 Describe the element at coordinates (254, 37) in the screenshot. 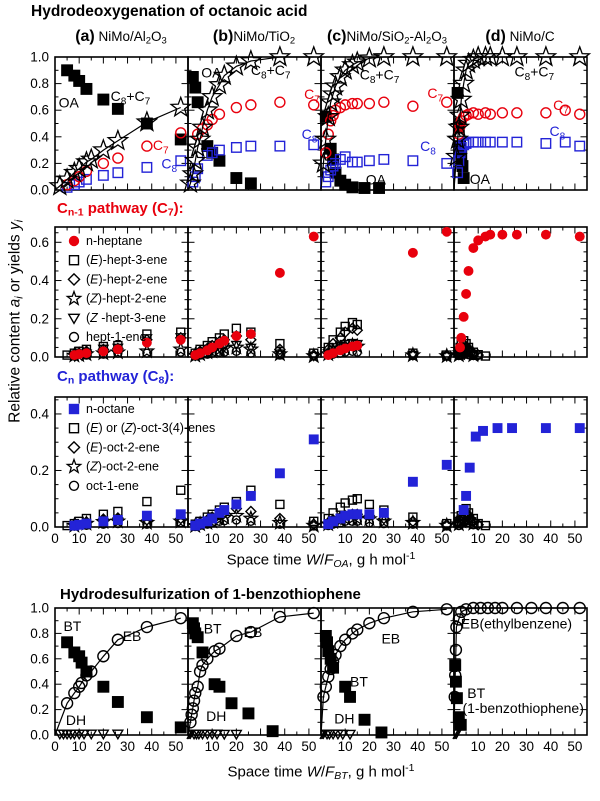

I see `panel-b-header: (b)NiMo/TiO2` at that location.